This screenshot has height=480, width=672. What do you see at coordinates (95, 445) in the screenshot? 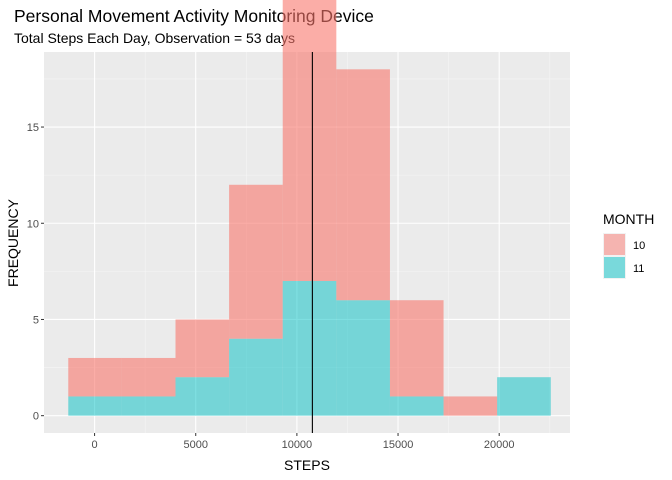
I see `x-tick-label: 0` at bounding box center [95, 445].